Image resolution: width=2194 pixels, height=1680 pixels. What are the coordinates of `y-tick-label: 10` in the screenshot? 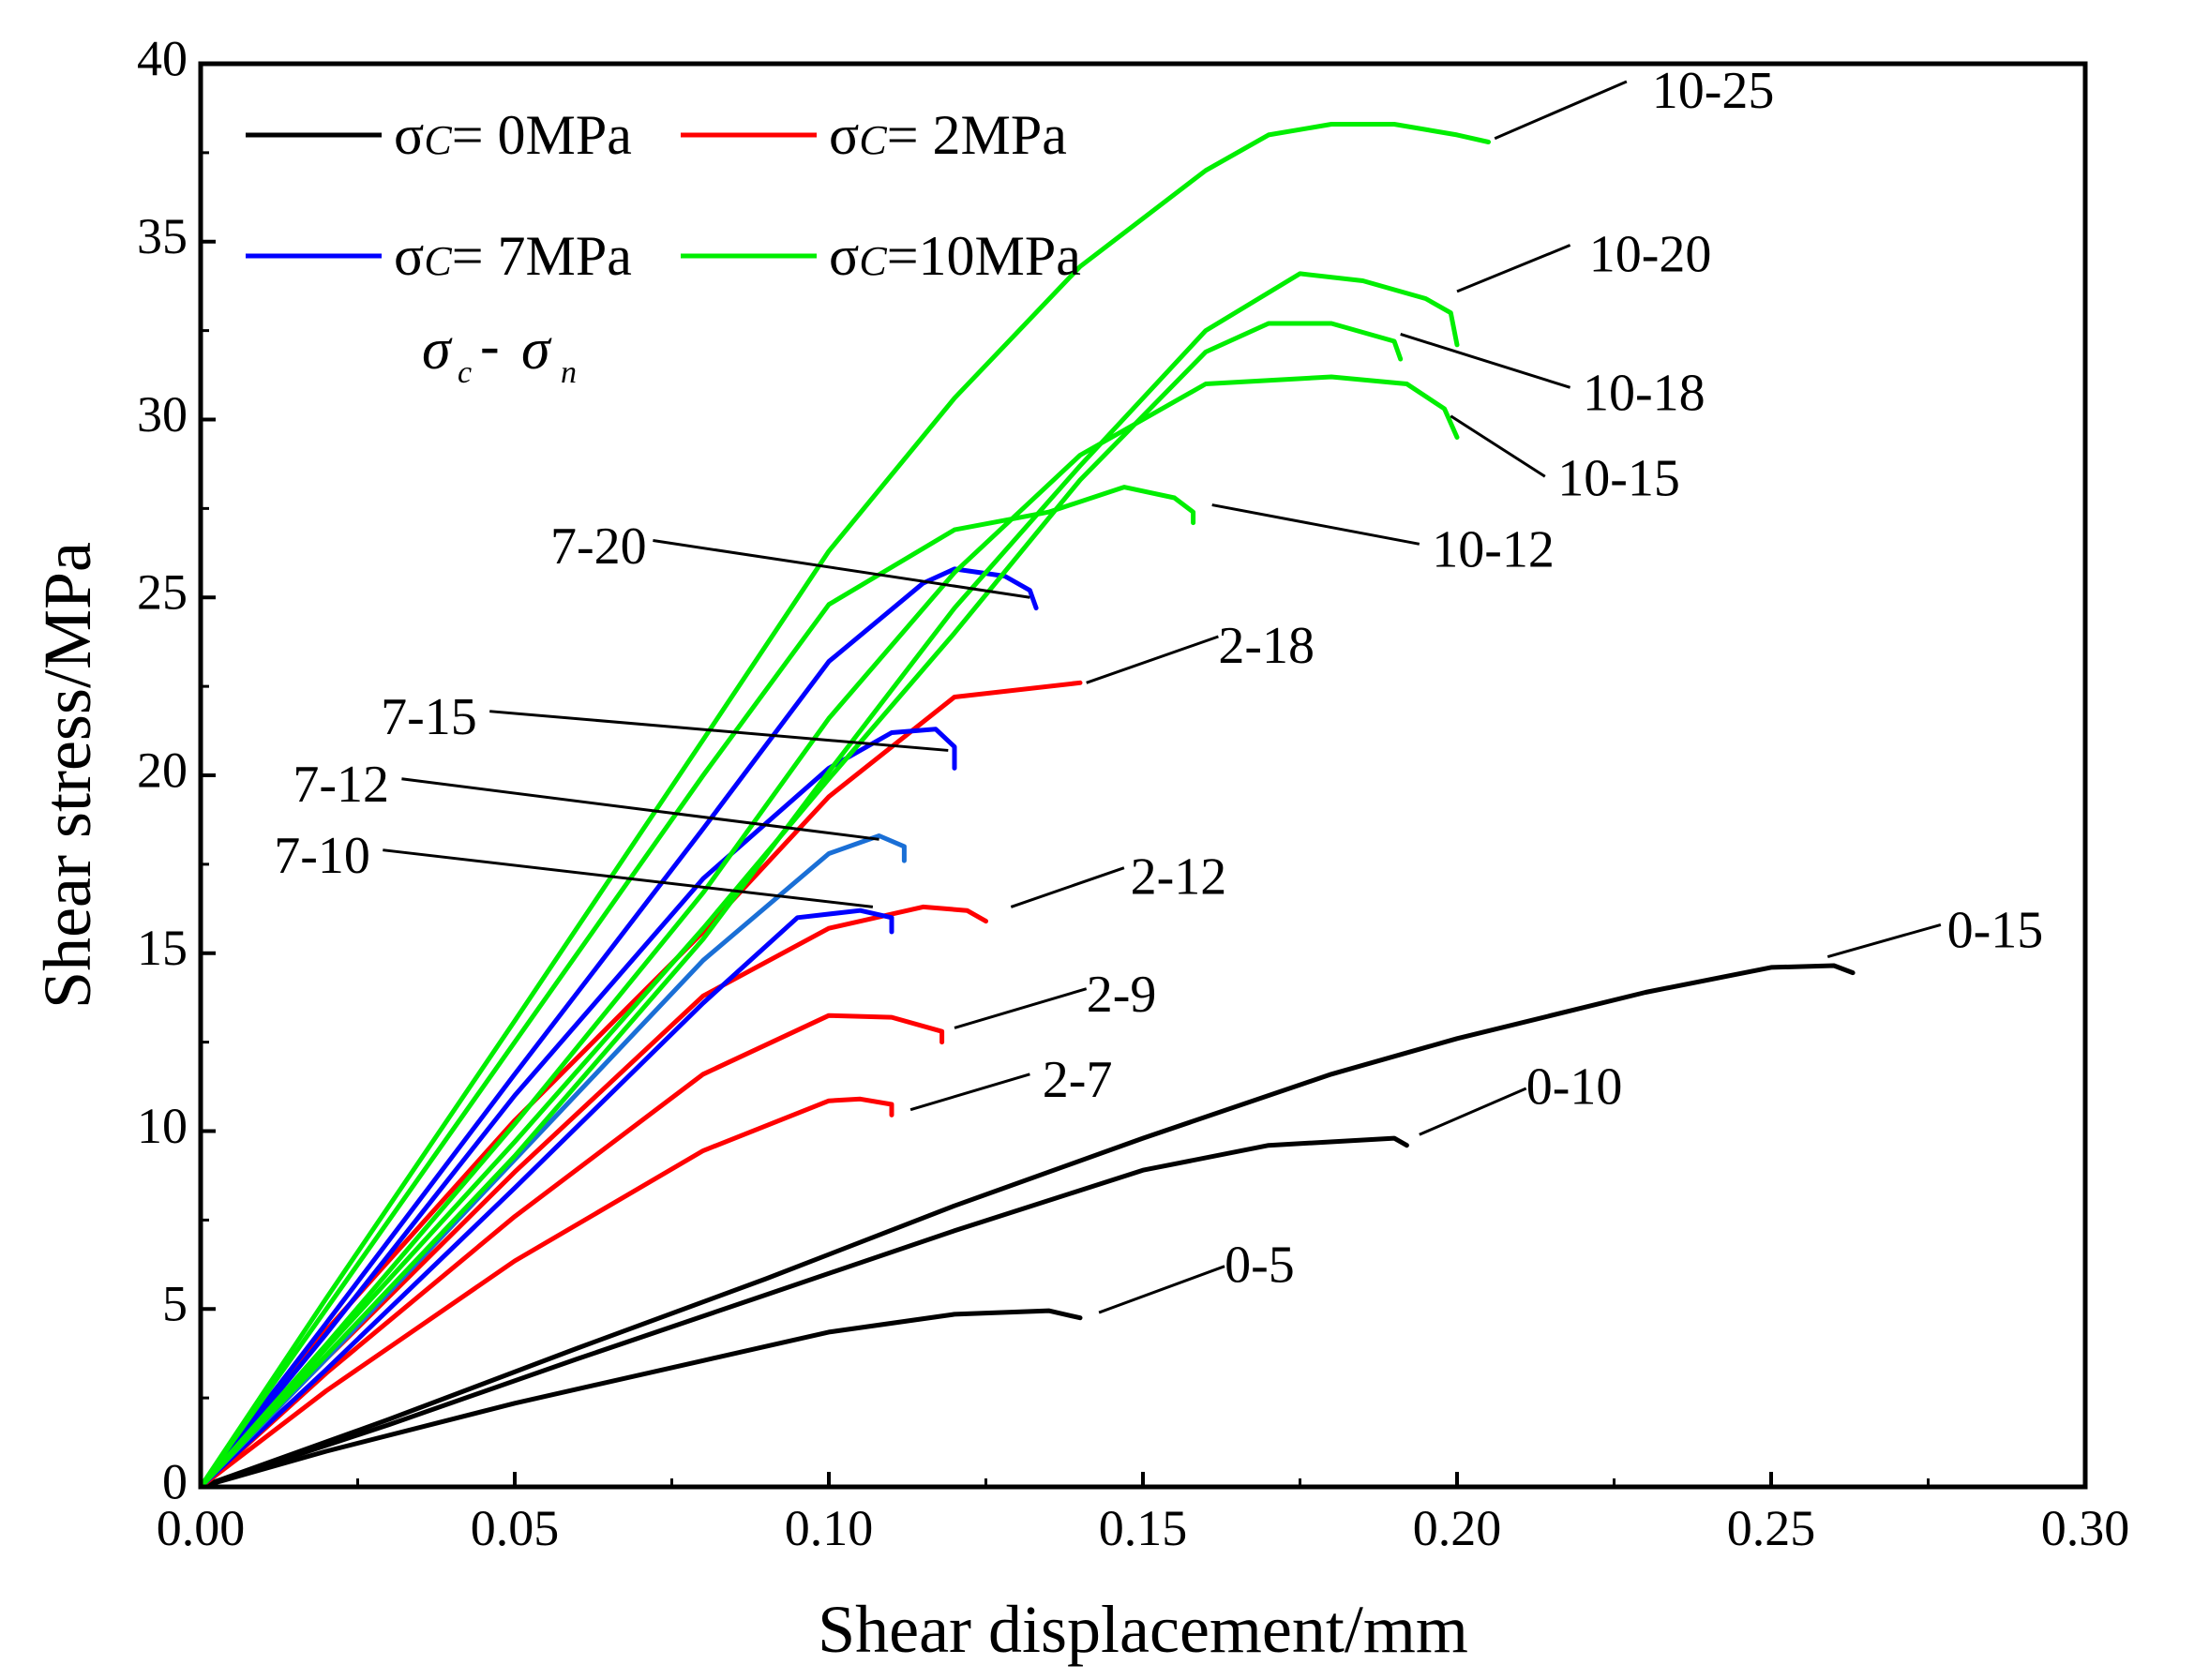 It's located at (162, 1126).